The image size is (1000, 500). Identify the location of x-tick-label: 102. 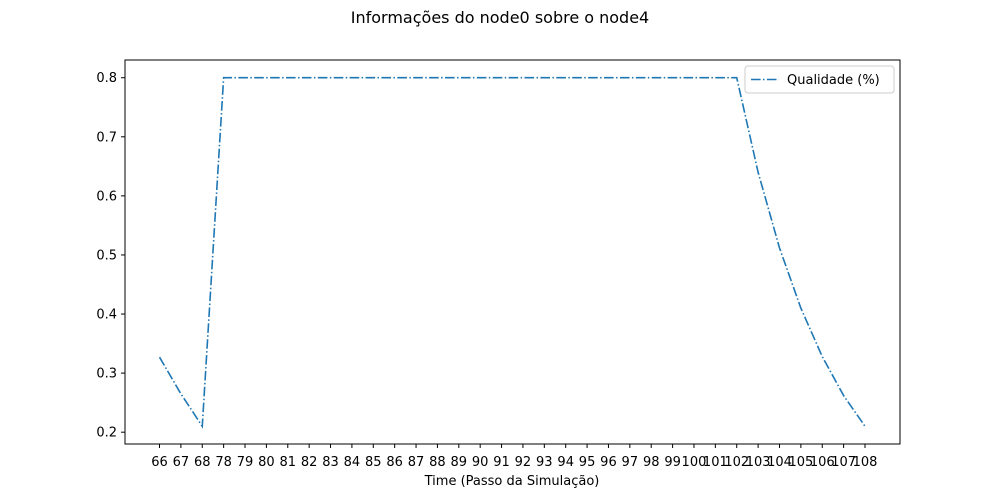
(736, 462).